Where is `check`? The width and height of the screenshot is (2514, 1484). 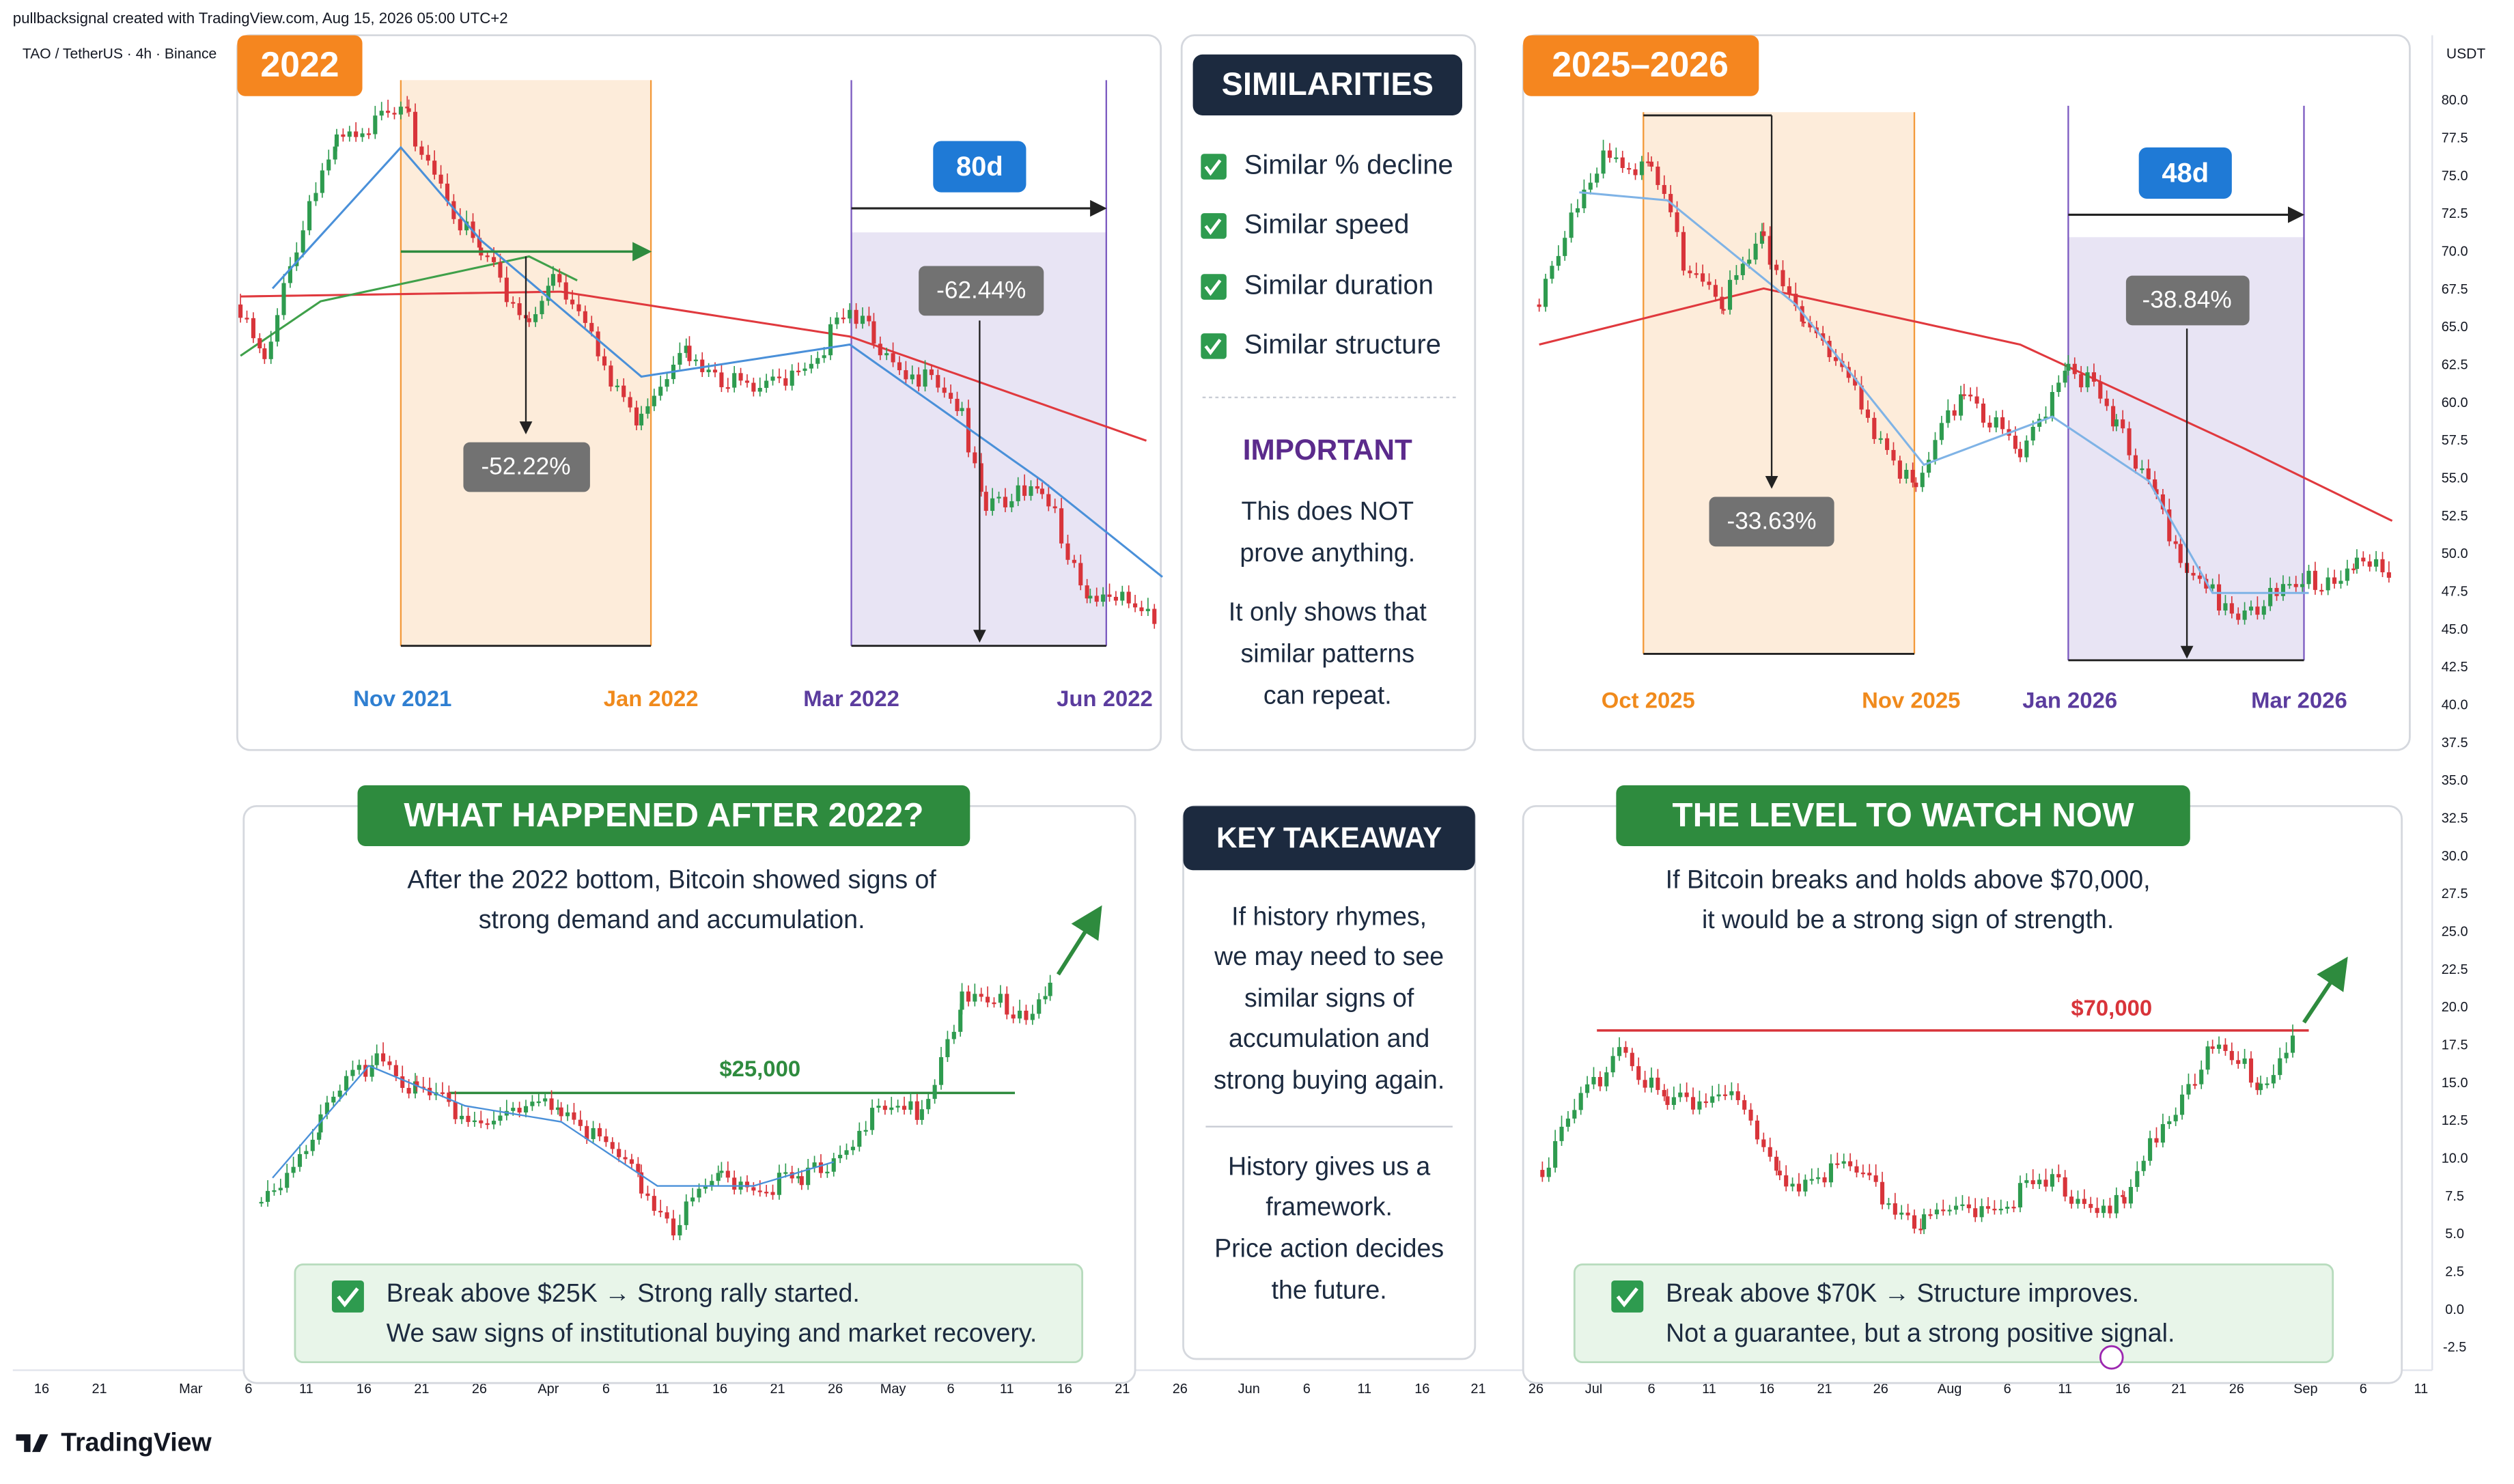
check is located at coordinates (1213, 287).